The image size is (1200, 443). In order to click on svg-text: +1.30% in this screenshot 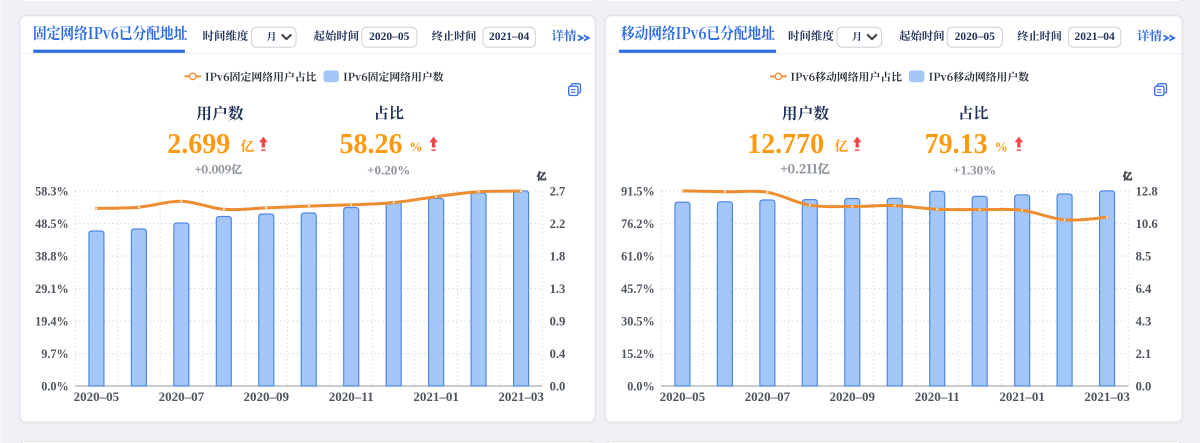, I will do `click(974, 170)`.